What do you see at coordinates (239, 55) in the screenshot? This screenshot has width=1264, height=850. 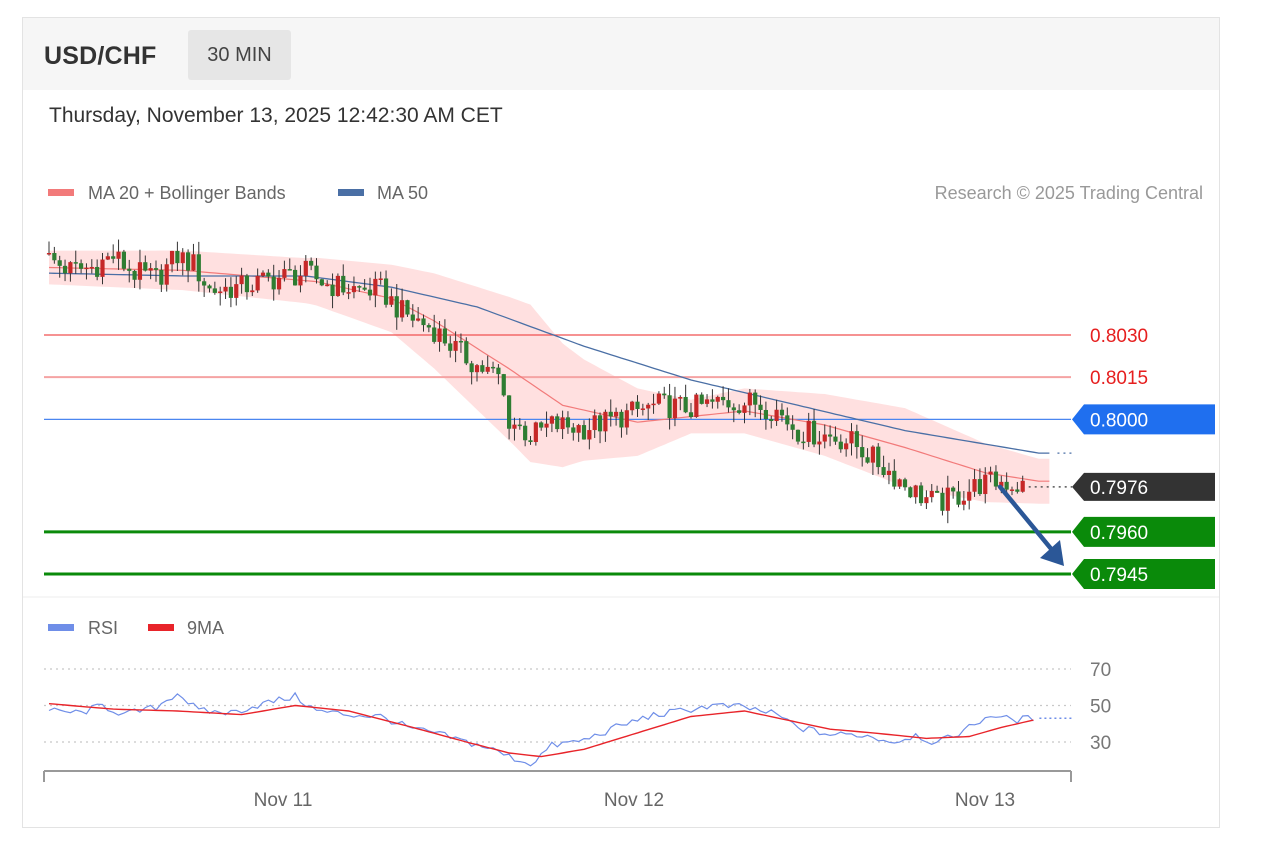 I see `timeframe-badge: 30 MIN` at bounding box center [239, 55].